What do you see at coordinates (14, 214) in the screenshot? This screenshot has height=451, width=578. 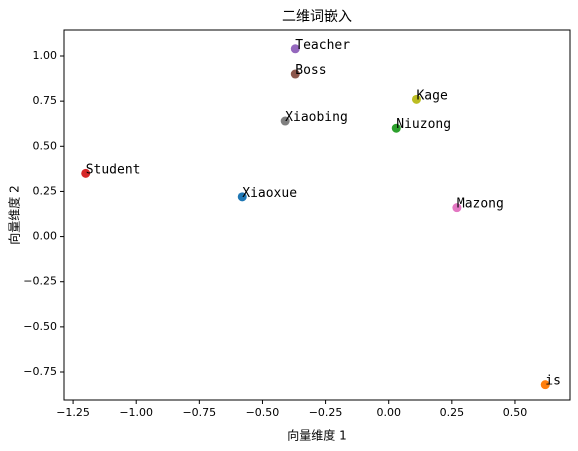 I see `y-axis-label: 向量维度 2` at bounding box center [14, 214].